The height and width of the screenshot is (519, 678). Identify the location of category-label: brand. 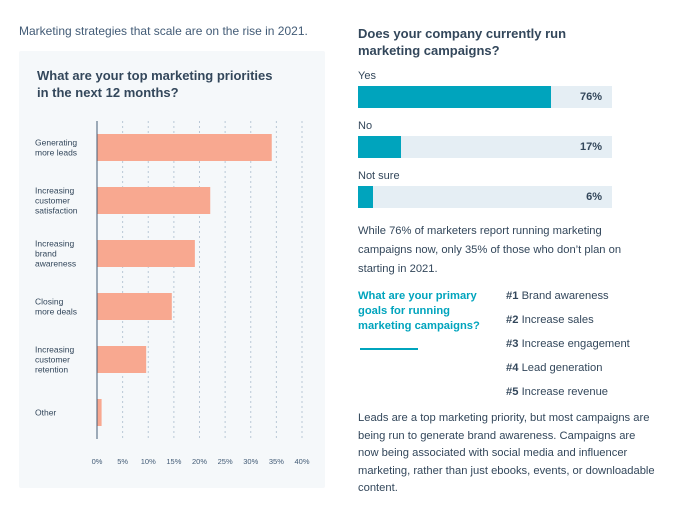
(46, 254).